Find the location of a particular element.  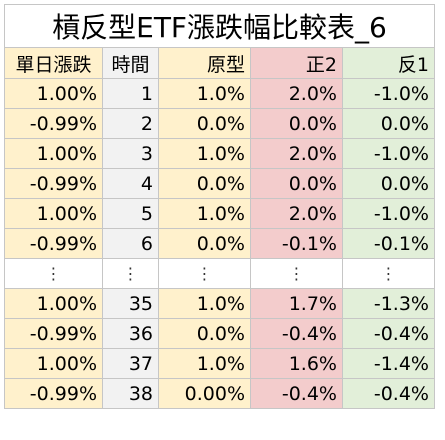

cell-time: 2 is located at coordinates (130, 123).